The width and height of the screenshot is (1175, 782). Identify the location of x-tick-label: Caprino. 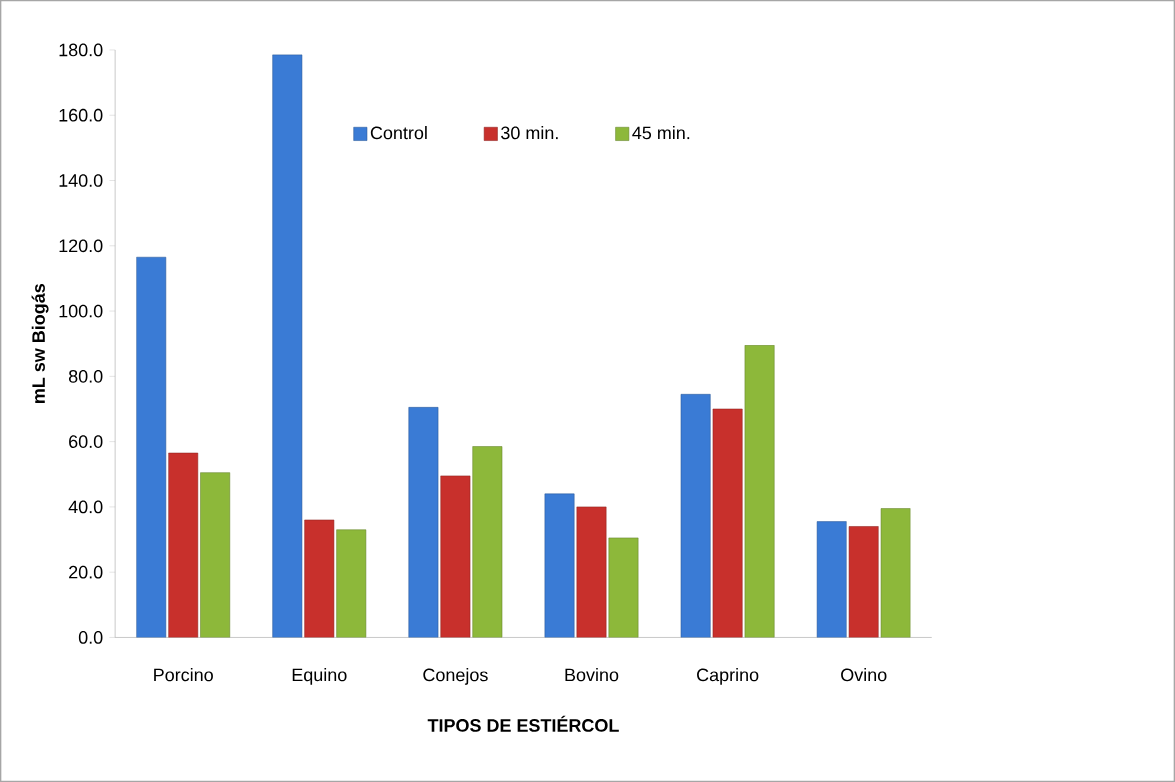
(728, 676).